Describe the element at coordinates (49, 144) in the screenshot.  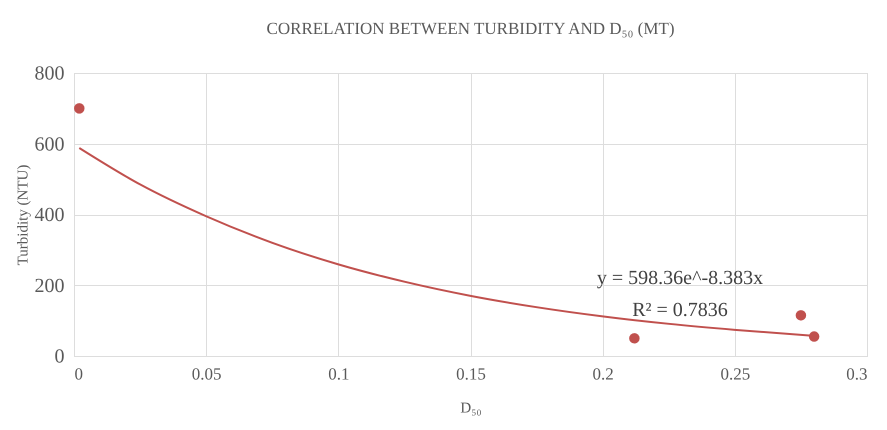
I see `y-tick-label: 600` at that location.